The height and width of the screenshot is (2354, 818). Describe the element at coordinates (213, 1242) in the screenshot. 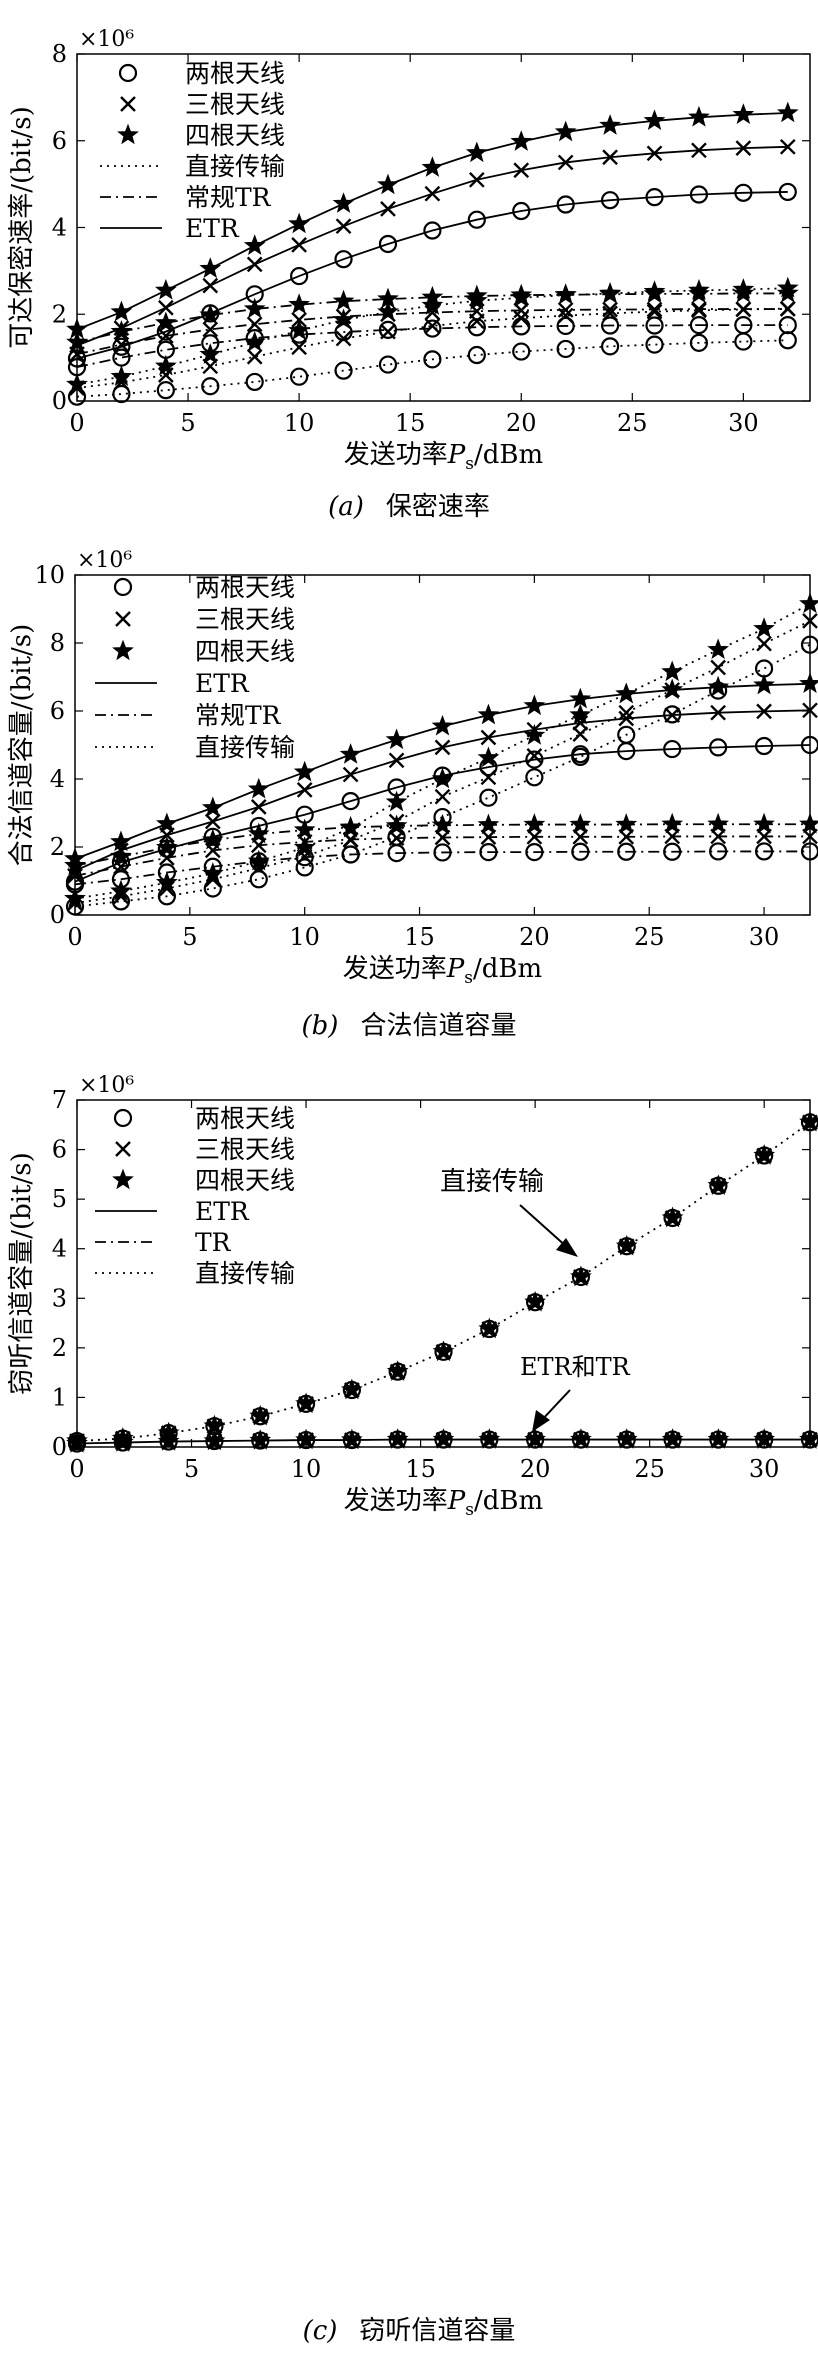

I see `legend-label: TR` at that location.